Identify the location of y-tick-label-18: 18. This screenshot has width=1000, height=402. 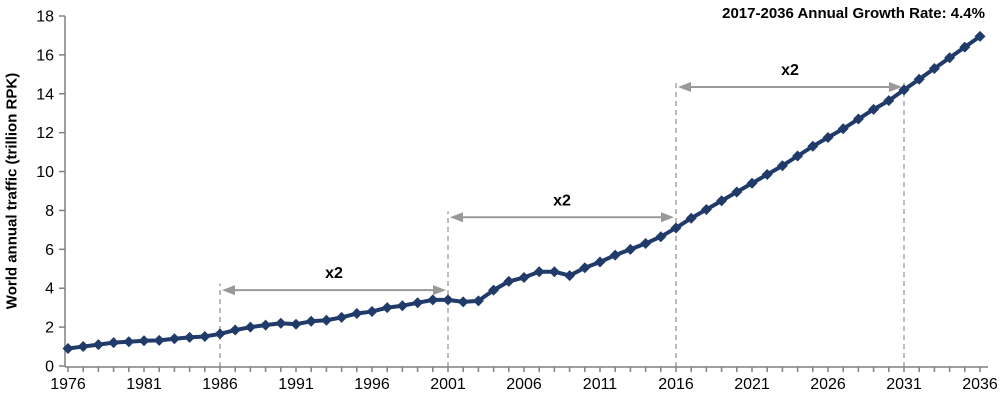
(45, 17).